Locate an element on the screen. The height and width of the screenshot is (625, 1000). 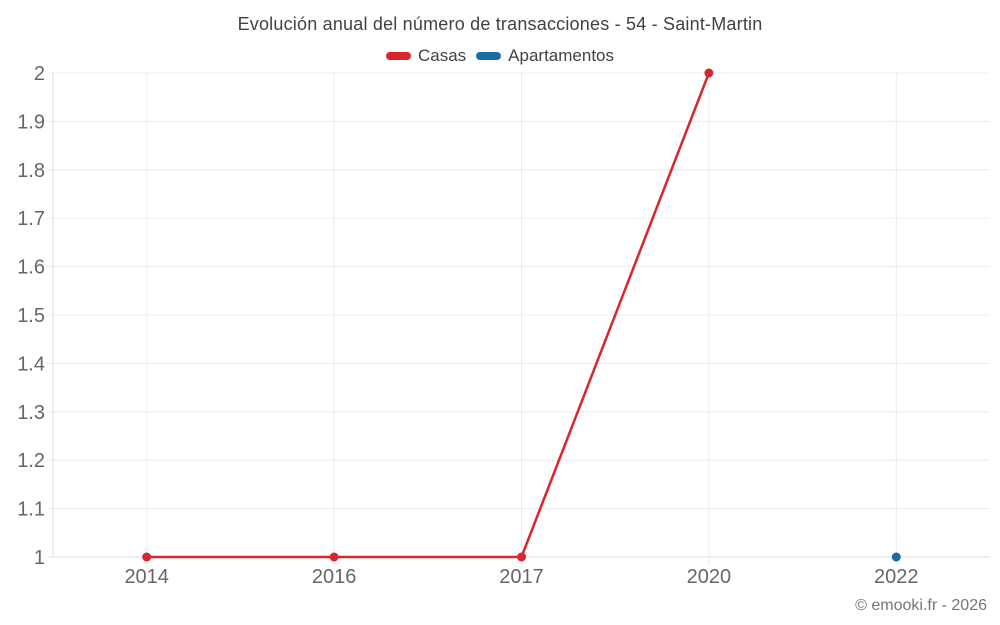
svg-text: 1.7 is located at coordinates (31, 219).